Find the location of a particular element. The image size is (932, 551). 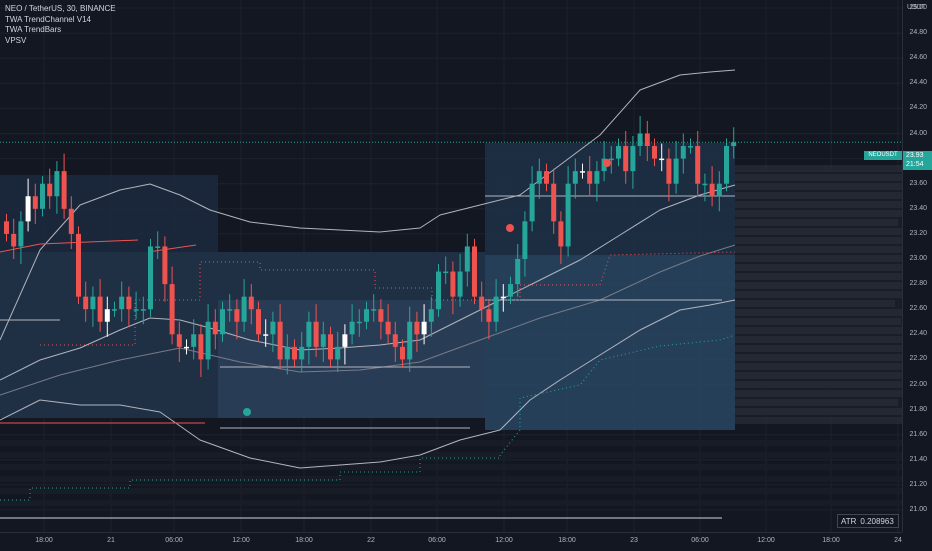

price-tick-label: 24.80 is located at coordinates (918, 33).